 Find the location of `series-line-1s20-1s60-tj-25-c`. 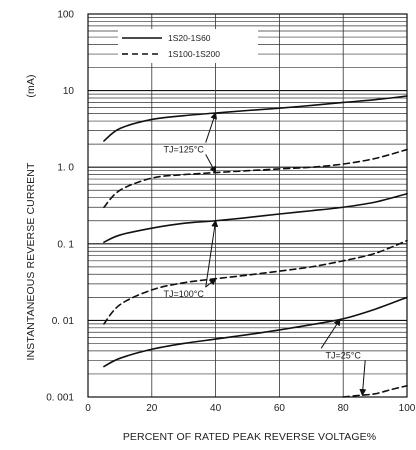

series-line-1s20-1s60-tj-25-c is located at coordinates (255, 332).